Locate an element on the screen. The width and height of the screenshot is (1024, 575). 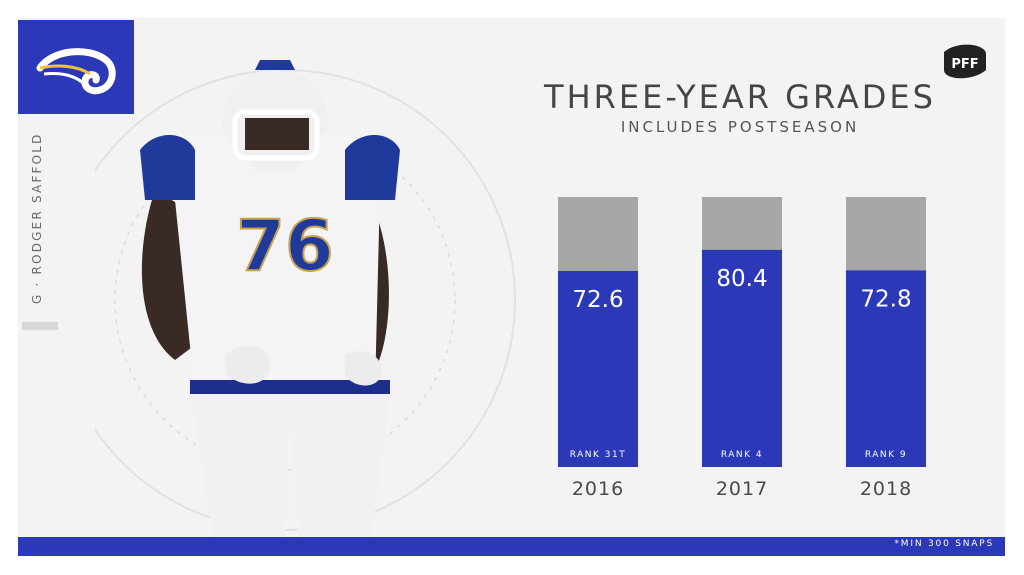
chart-title: THREE-YEAR GRADES is located at coordinates (740, 97).